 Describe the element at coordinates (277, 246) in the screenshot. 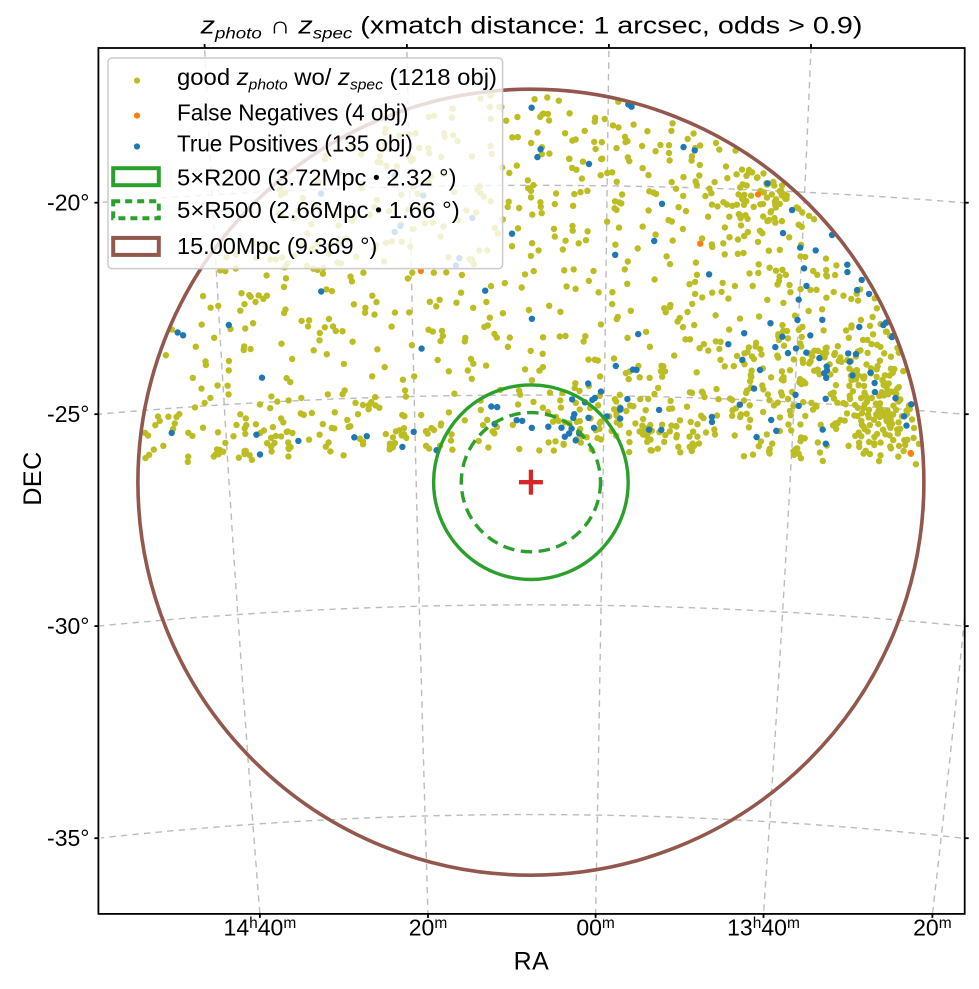

I see `svg-text: 15.00Mpc (9.369 °)` at that location.